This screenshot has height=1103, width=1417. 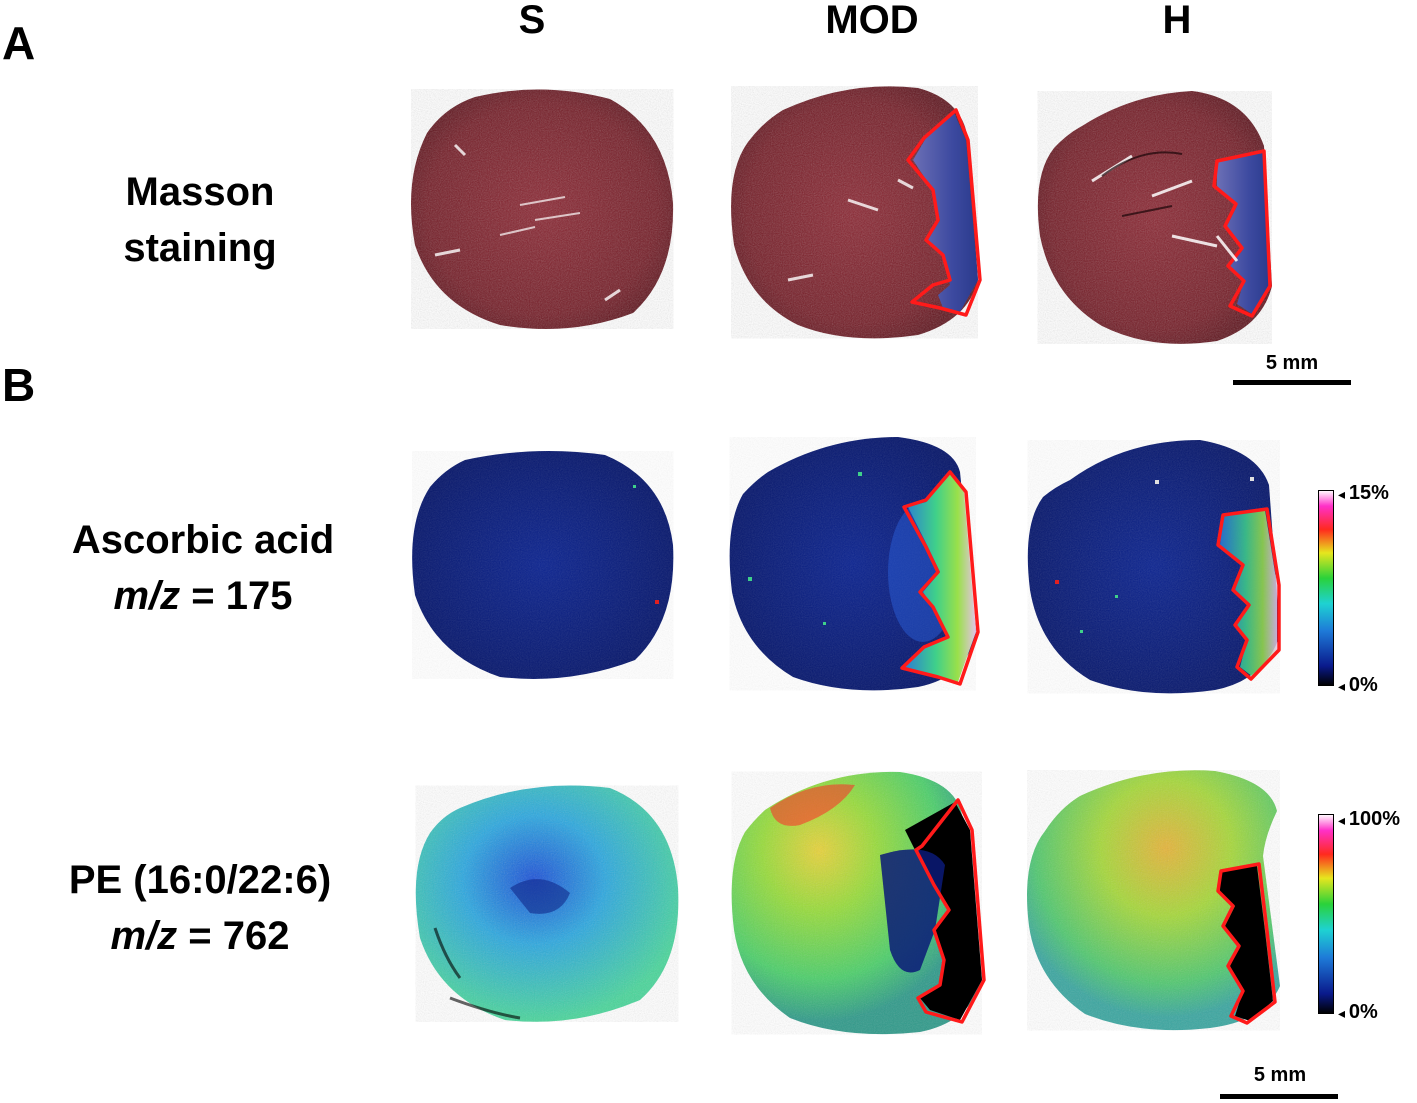 I want to click on row-label-masson-line1: Masson, so click(x=200, y=192).